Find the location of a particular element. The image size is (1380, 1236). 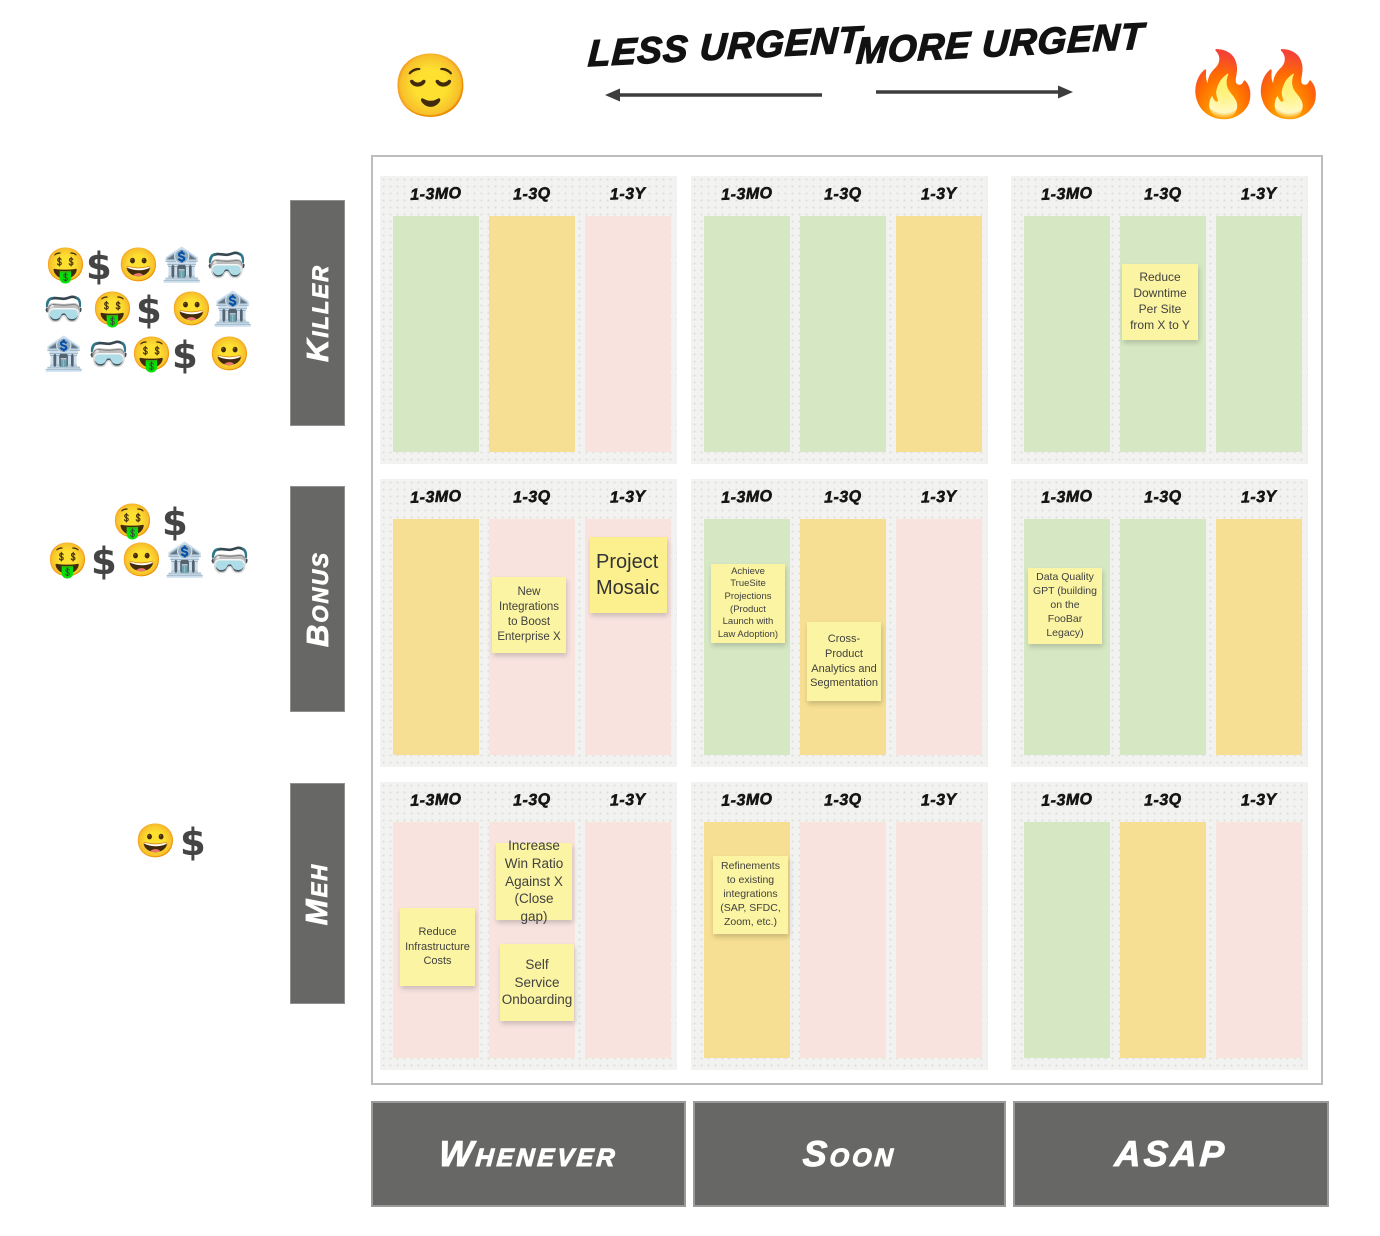

row-label-meh: Meh is located at coordinates (317, 893).